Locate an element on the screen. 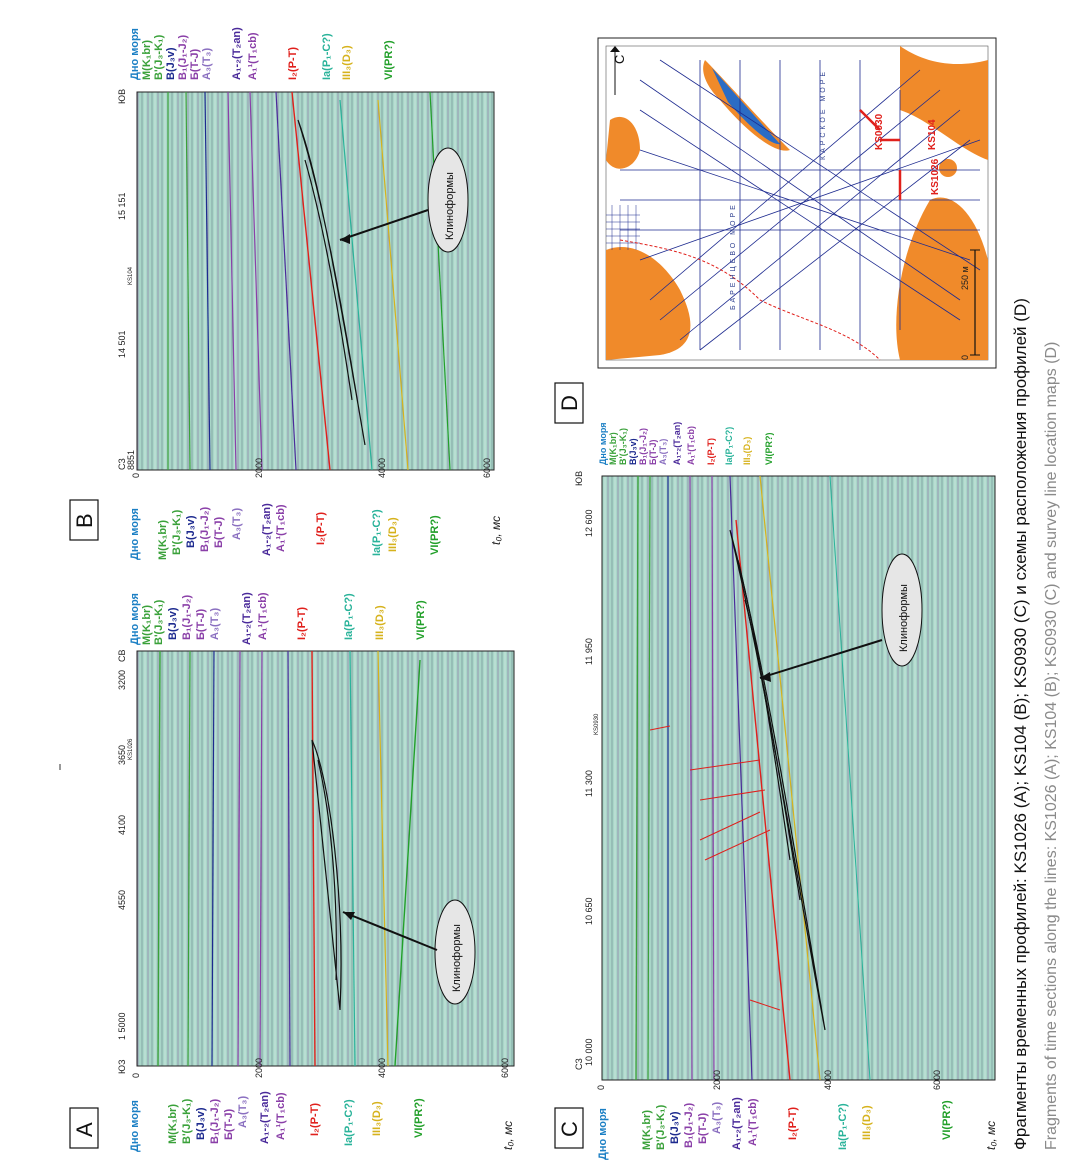 This screenshot has height=1162, width=1066. panel-a-letter: A is located at coordinates (84, 1129).